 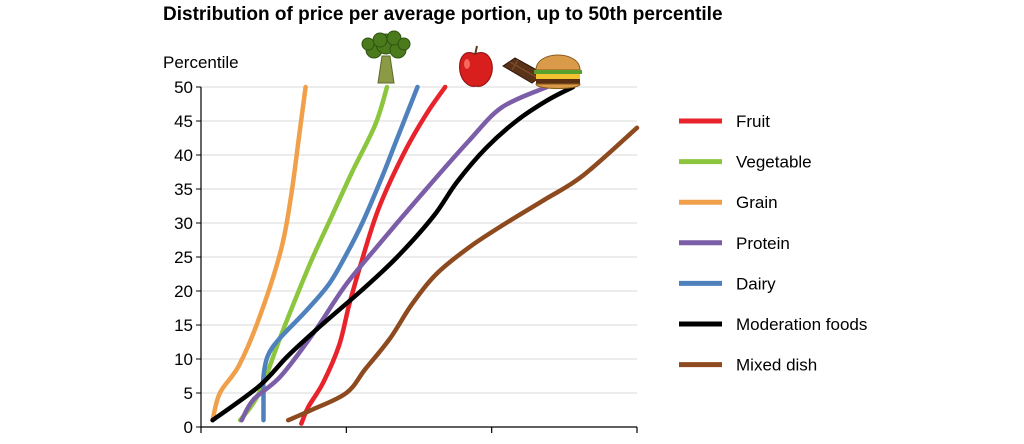 I want to click on y-axis-ticks: 0 5 10 15 20 25 30 35 40 45 50, so click(x=187, y=257).